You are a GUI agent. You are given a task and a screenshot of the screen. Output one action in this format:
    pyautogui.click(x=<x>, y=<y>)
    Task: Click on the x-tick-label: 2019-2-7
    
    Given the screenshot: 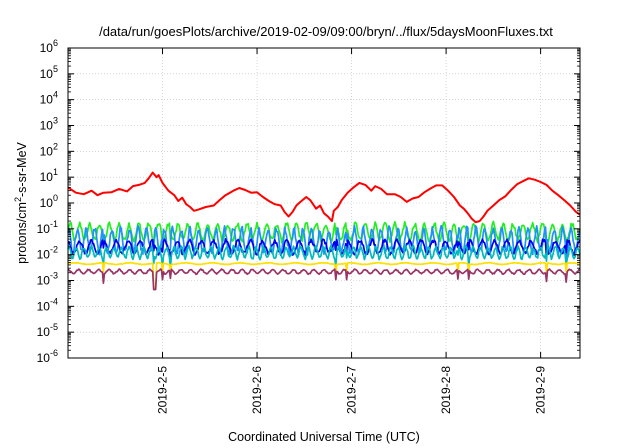 What is the action you would take?
    pyautogui.click(x=352, y=390)
    